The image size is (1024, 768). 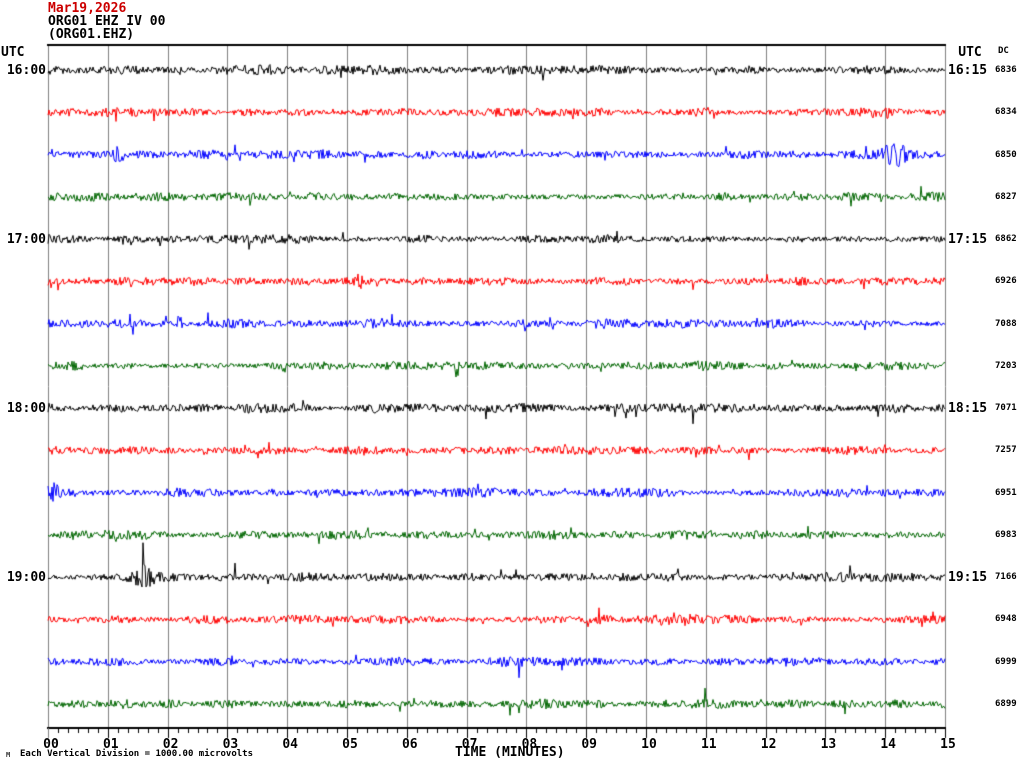 What do you see at coordinates (107, 21) in the screenshot?
I see `title-channel: ORG01 EHZ IV 00` at bounding box center [107, 21].